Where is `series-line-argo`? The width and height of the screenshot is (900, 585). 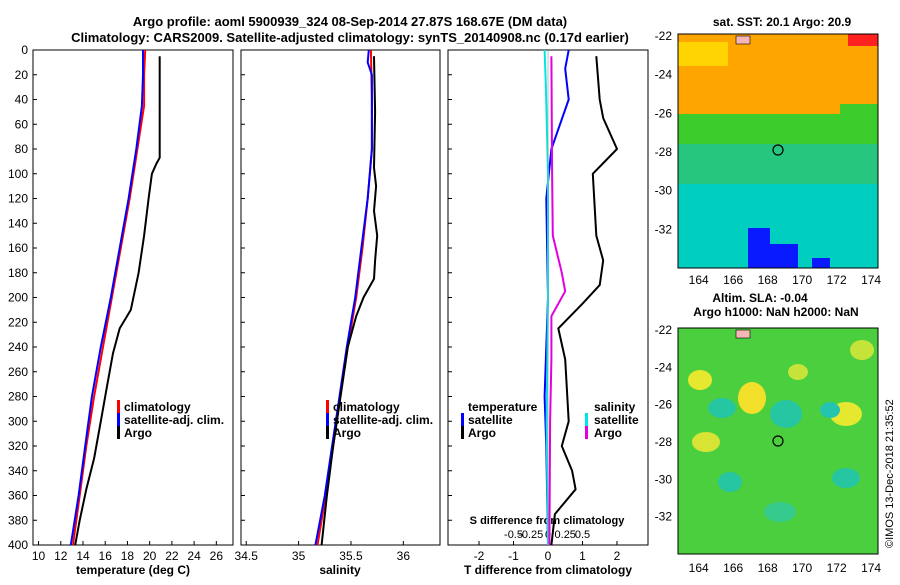
series-line-argo is located at coordinates (349, 301).